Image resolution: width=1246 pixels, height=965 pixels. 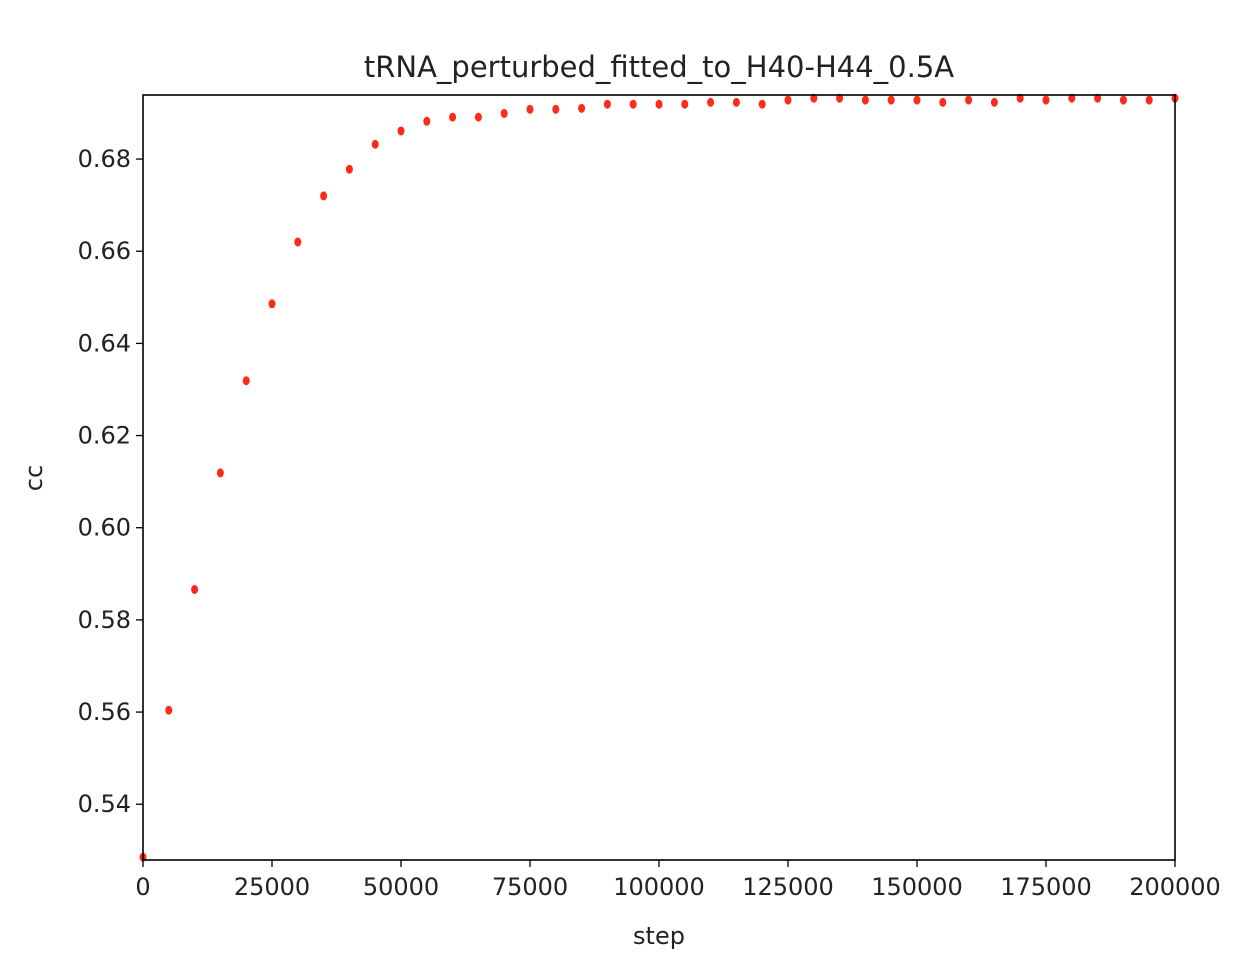 What do you see at coordinates (104, 159) in the screenshot?
I see `y-tick-label: 0.68` at bounding box center [104, 159].